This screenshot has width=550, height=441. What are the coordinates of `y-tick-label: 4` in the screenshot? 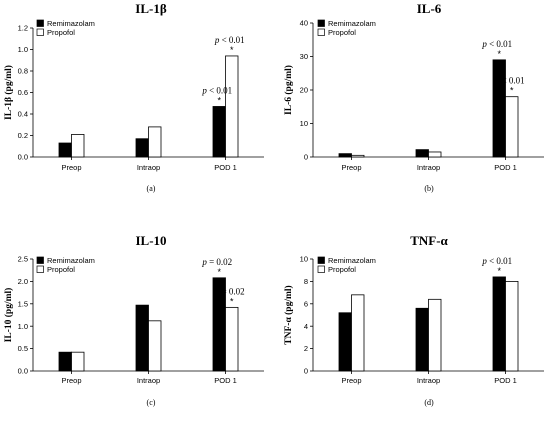 It's located at (306, 326).